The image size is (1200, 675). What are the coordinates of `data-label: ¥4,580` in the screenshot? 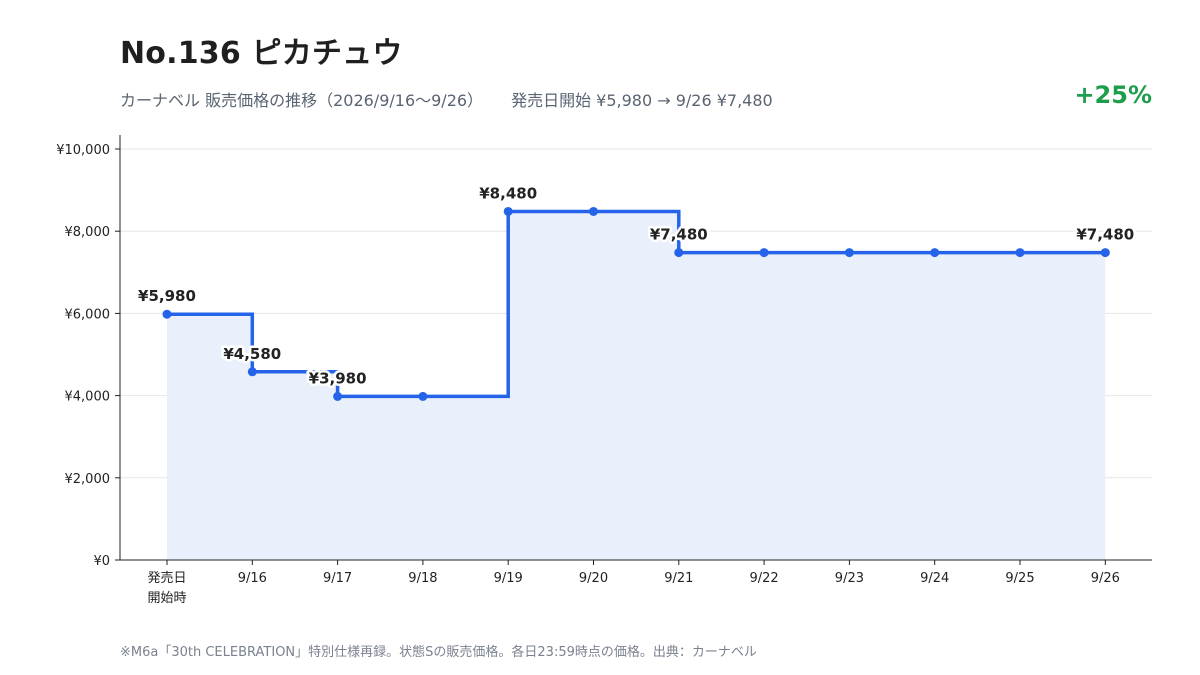 It's located at (252, 354).